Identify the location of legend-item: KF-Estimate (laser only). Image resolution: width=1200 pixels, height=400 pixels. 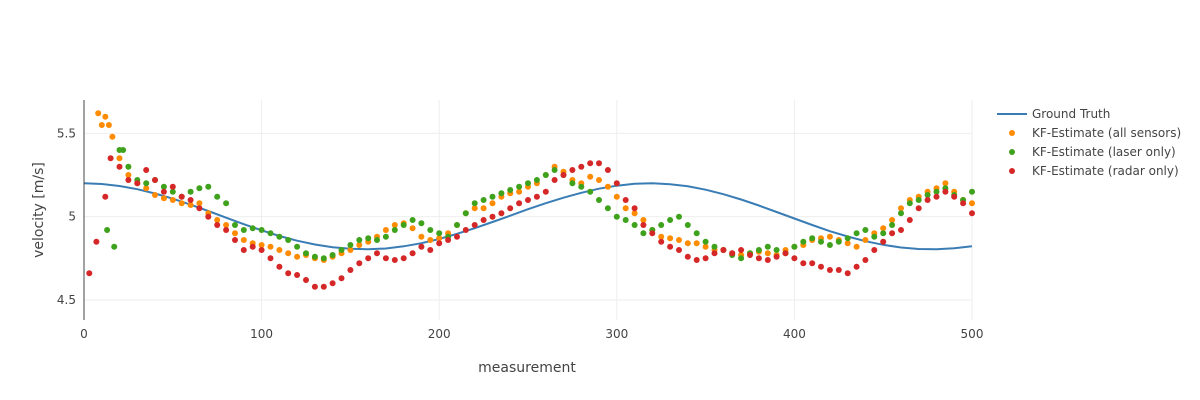
(1092, 152).